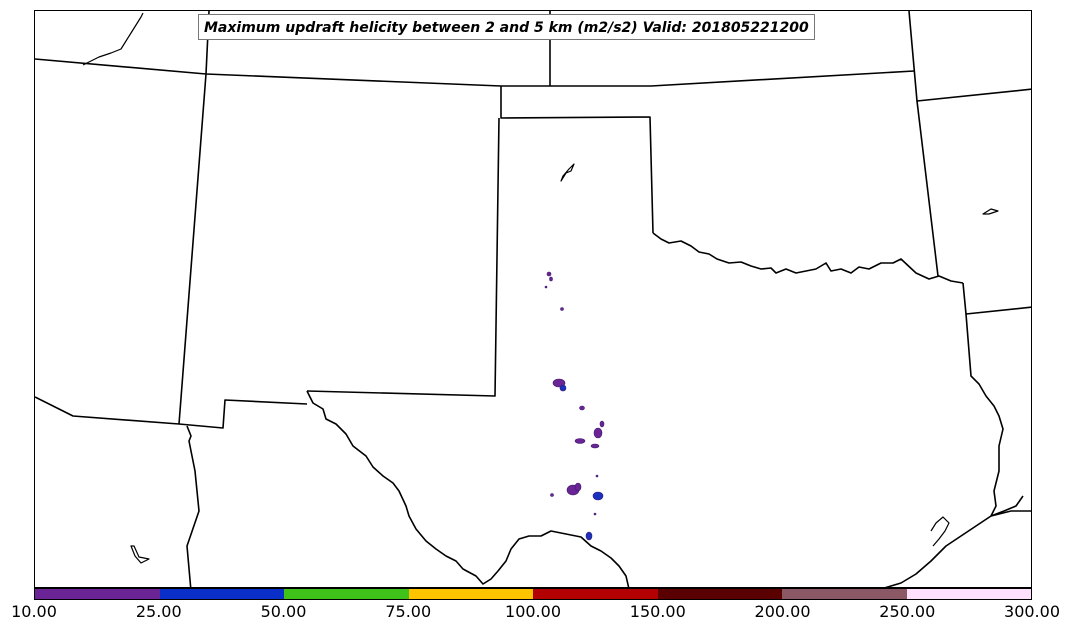 The width and height of the screenshot is (1070, 633). Describe the element at coordinates (140, 554) in the screenshot. I see `lake-mexico` at that location.